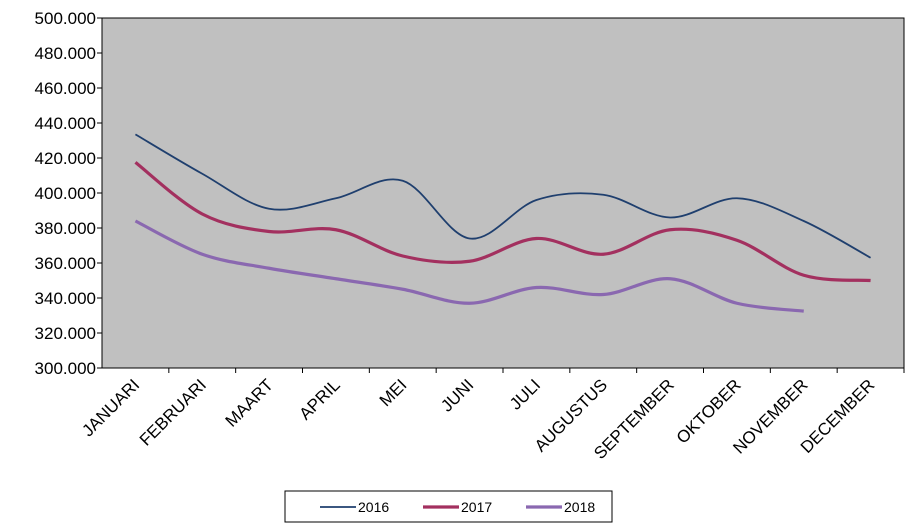  What do you see at coordinates (469, 266) in the screenshot?
I see `series-line` at bounding box center [469, 266].